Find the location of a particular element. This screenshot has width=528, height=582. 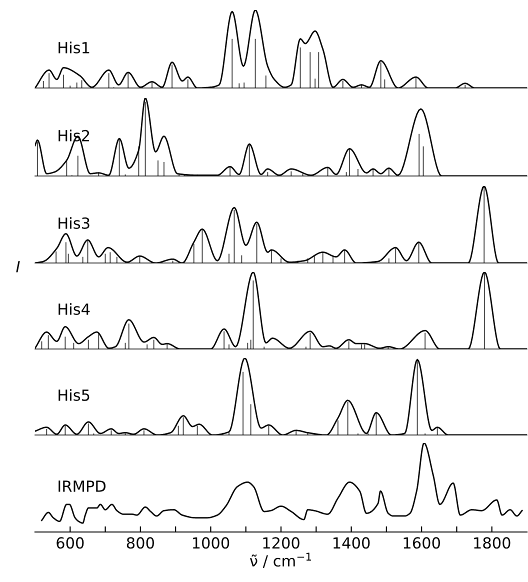

x-tick-label: 1800 is located at coordinates (492, 543).